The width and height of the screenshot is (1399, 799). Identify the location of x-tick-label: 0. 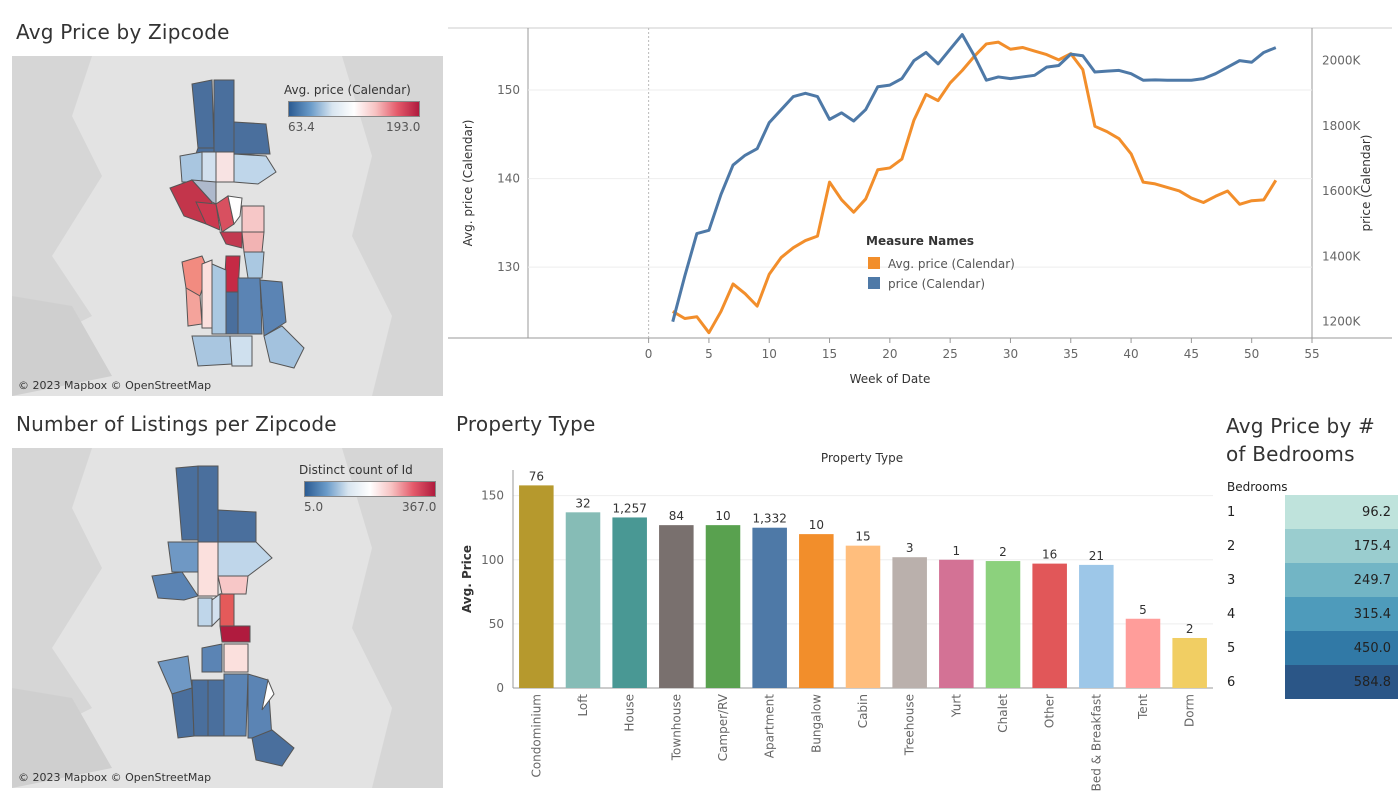
(649, 354).